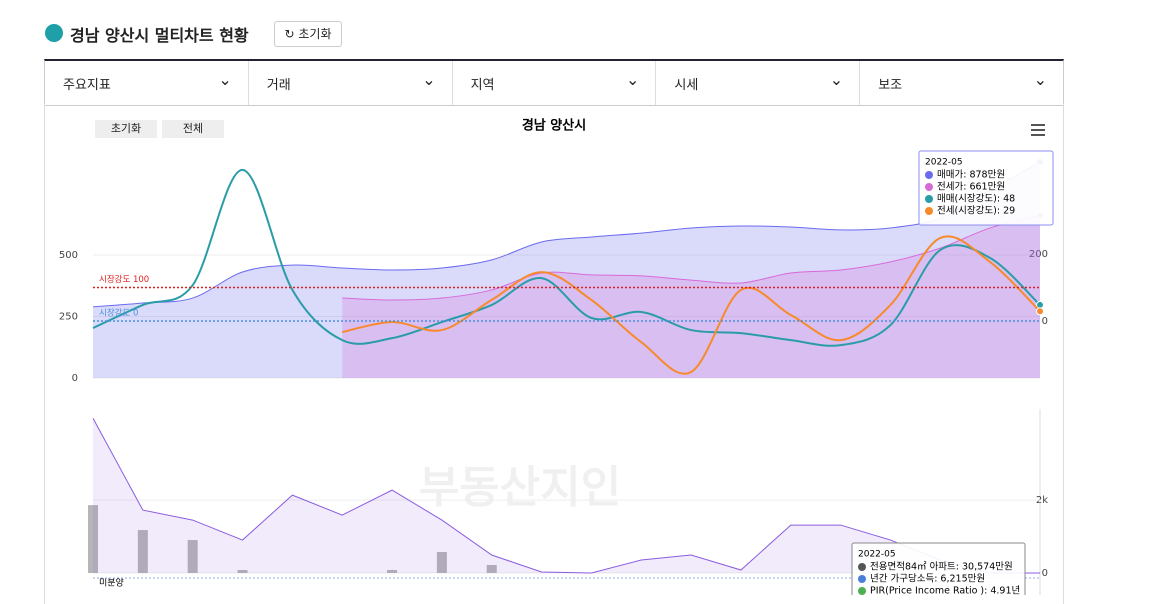 This screenshot has height=604, width=1154. What do you see at coordinates (278, 85) in the screenshot?
I see `tab-label: 거래` at bounding box center [278, 85].